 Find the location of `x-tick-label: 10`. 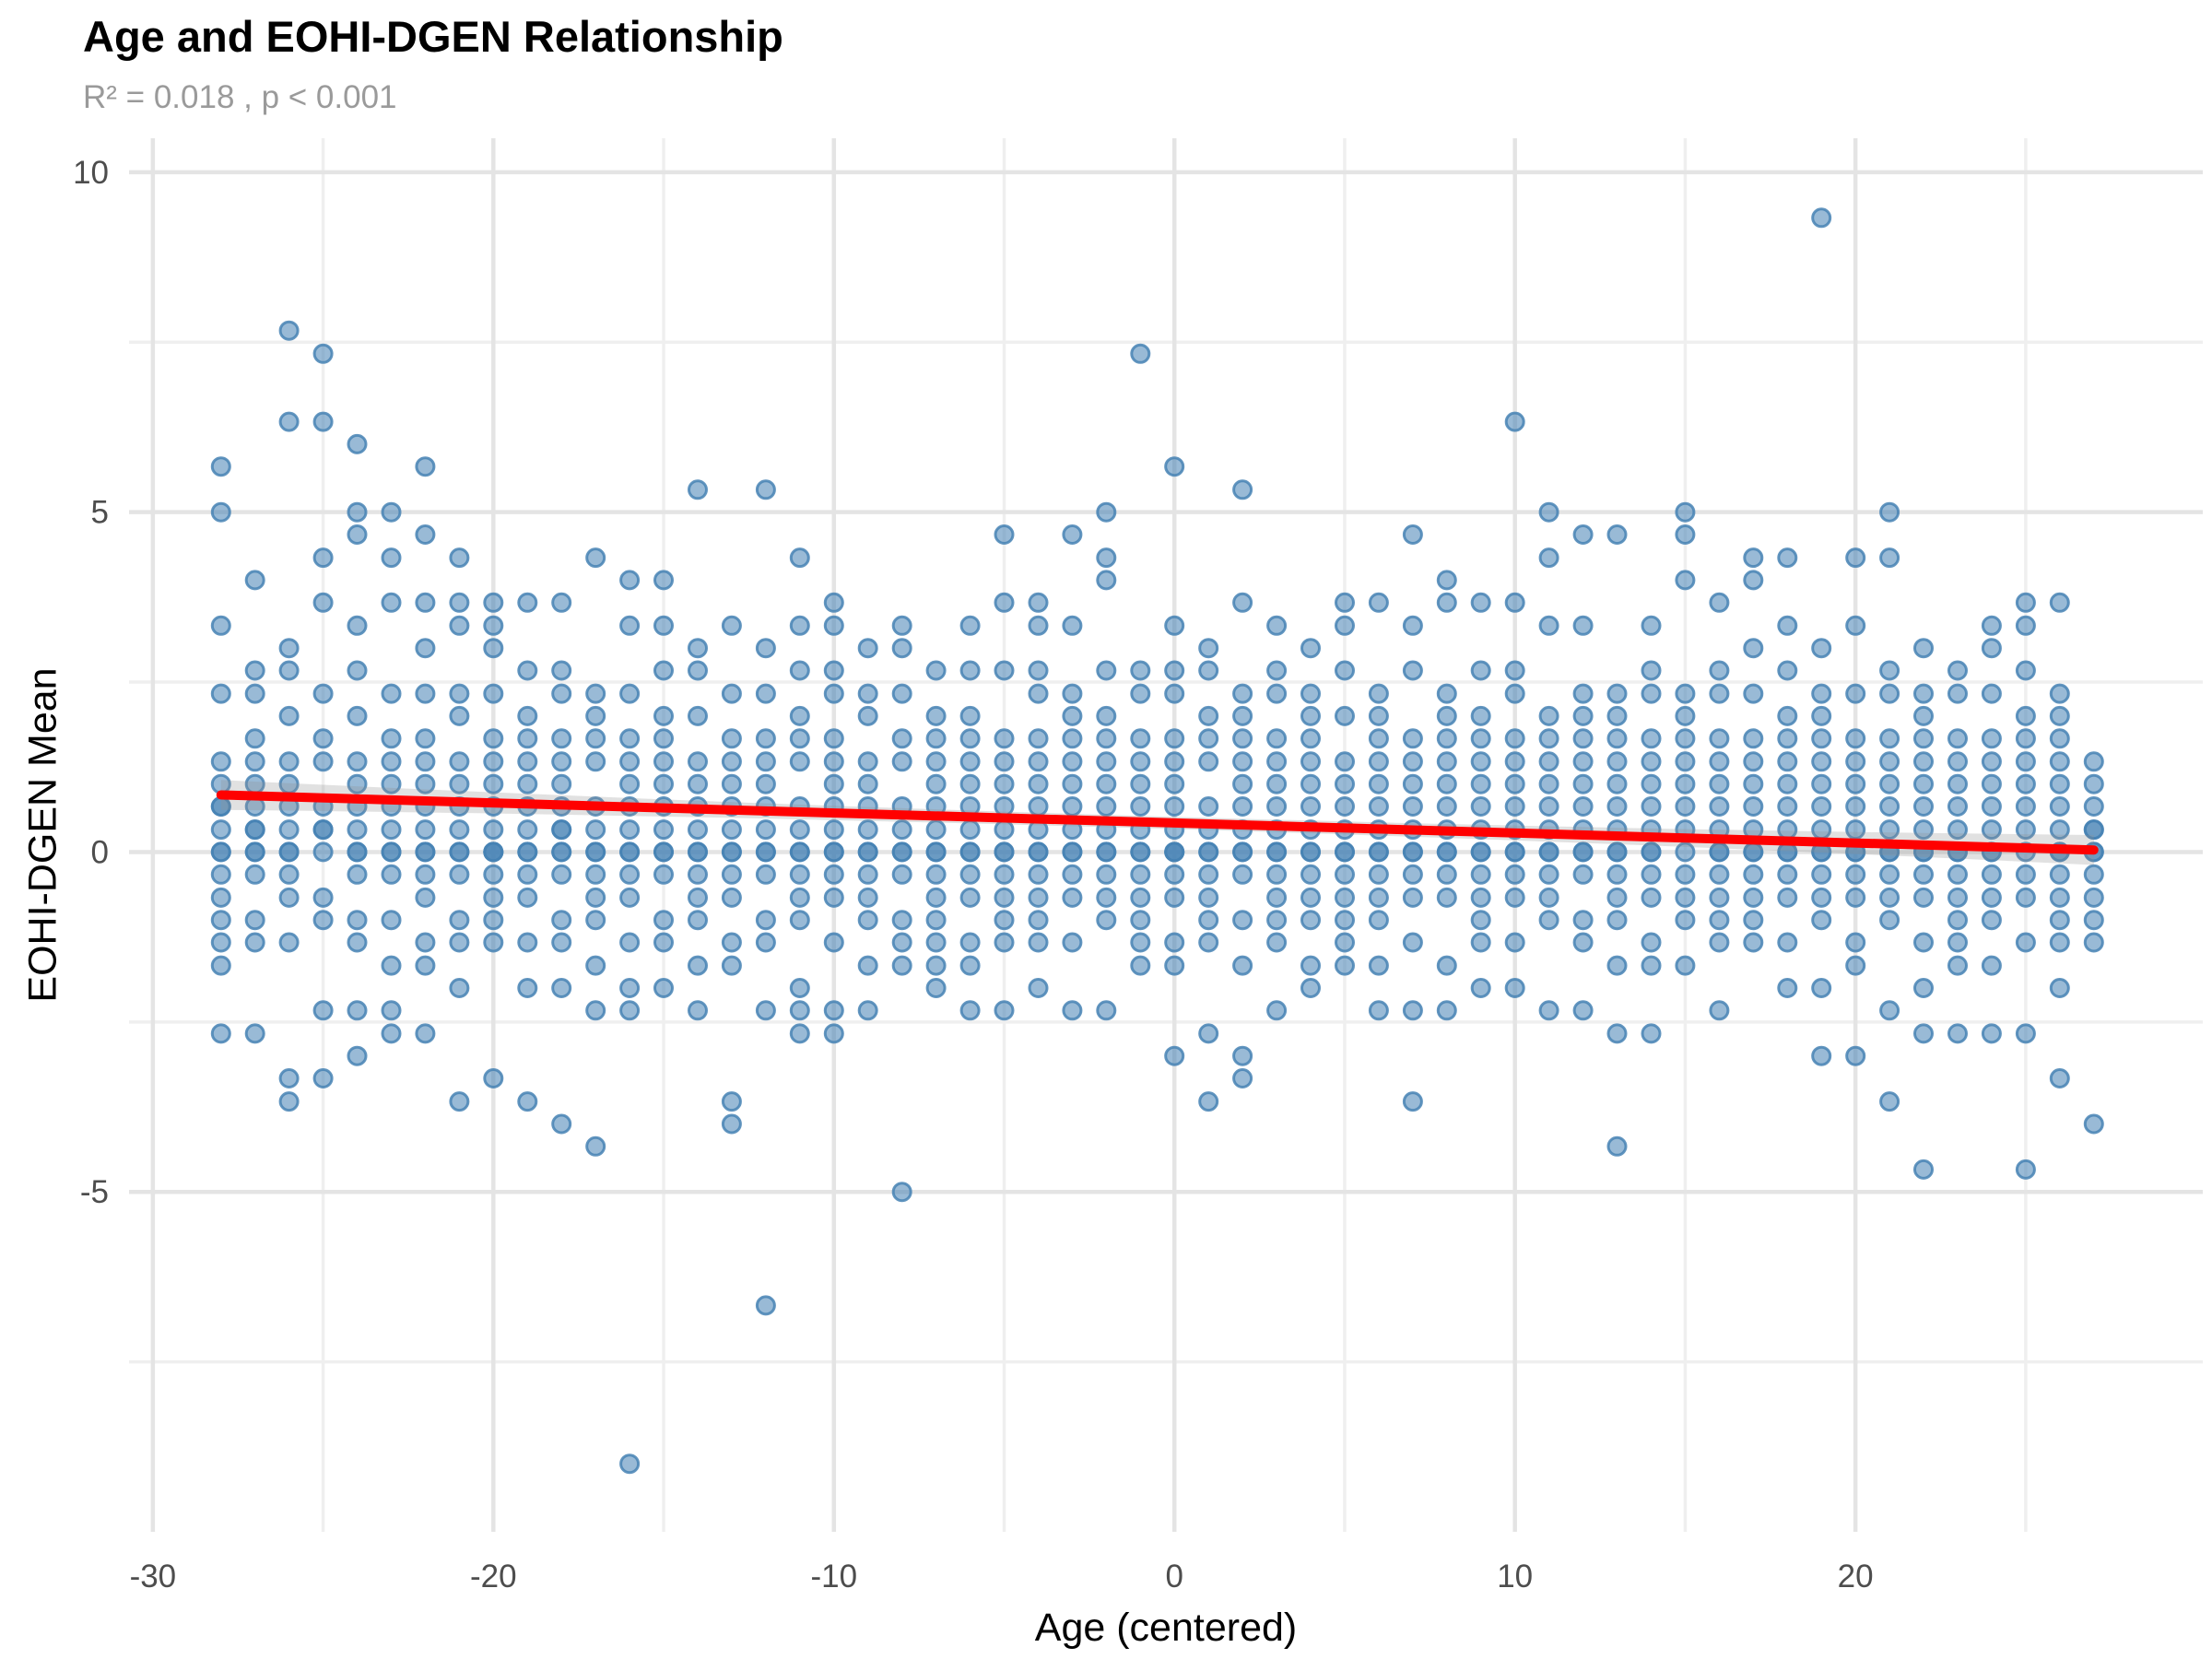

x-tick-label: 10 is located at coordinates (1515, 1576).